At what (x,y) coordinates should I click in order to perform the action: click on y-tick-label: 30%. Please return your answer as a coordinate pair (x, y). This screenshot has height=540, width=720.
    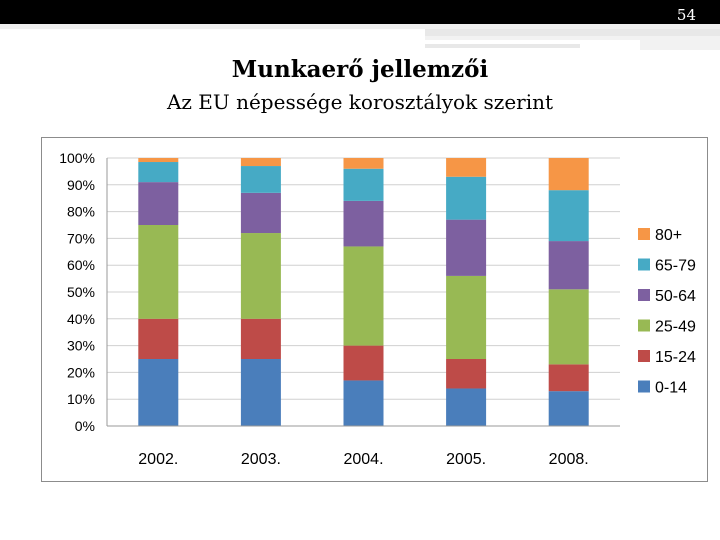
    Looking at the image, I should click on (81, 346).